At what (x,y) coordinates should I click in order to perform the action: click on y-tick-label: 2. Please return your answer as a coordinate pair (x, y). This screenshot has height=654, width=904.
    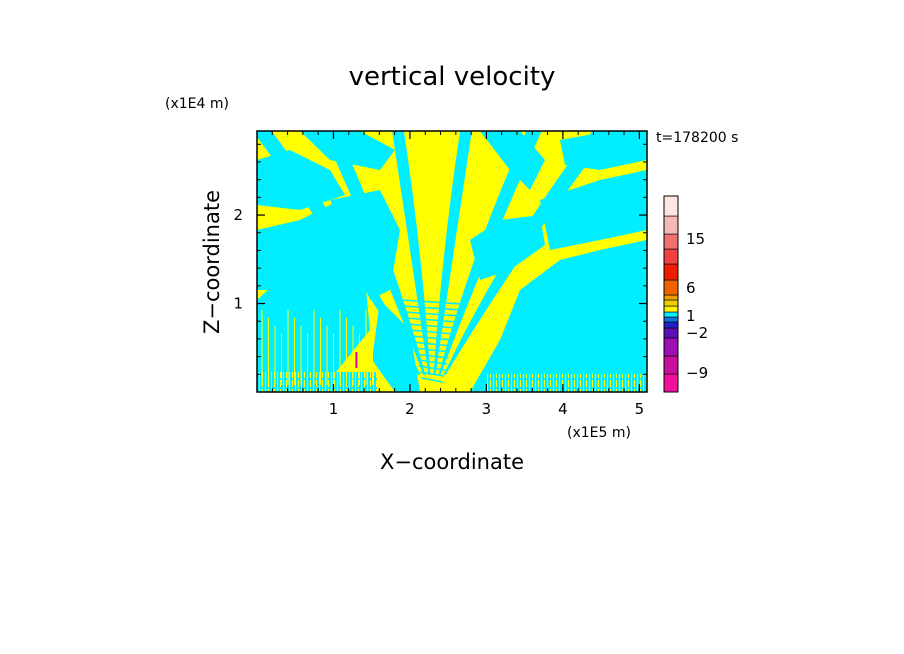
    Looking at the image, I should click on (238, 215).